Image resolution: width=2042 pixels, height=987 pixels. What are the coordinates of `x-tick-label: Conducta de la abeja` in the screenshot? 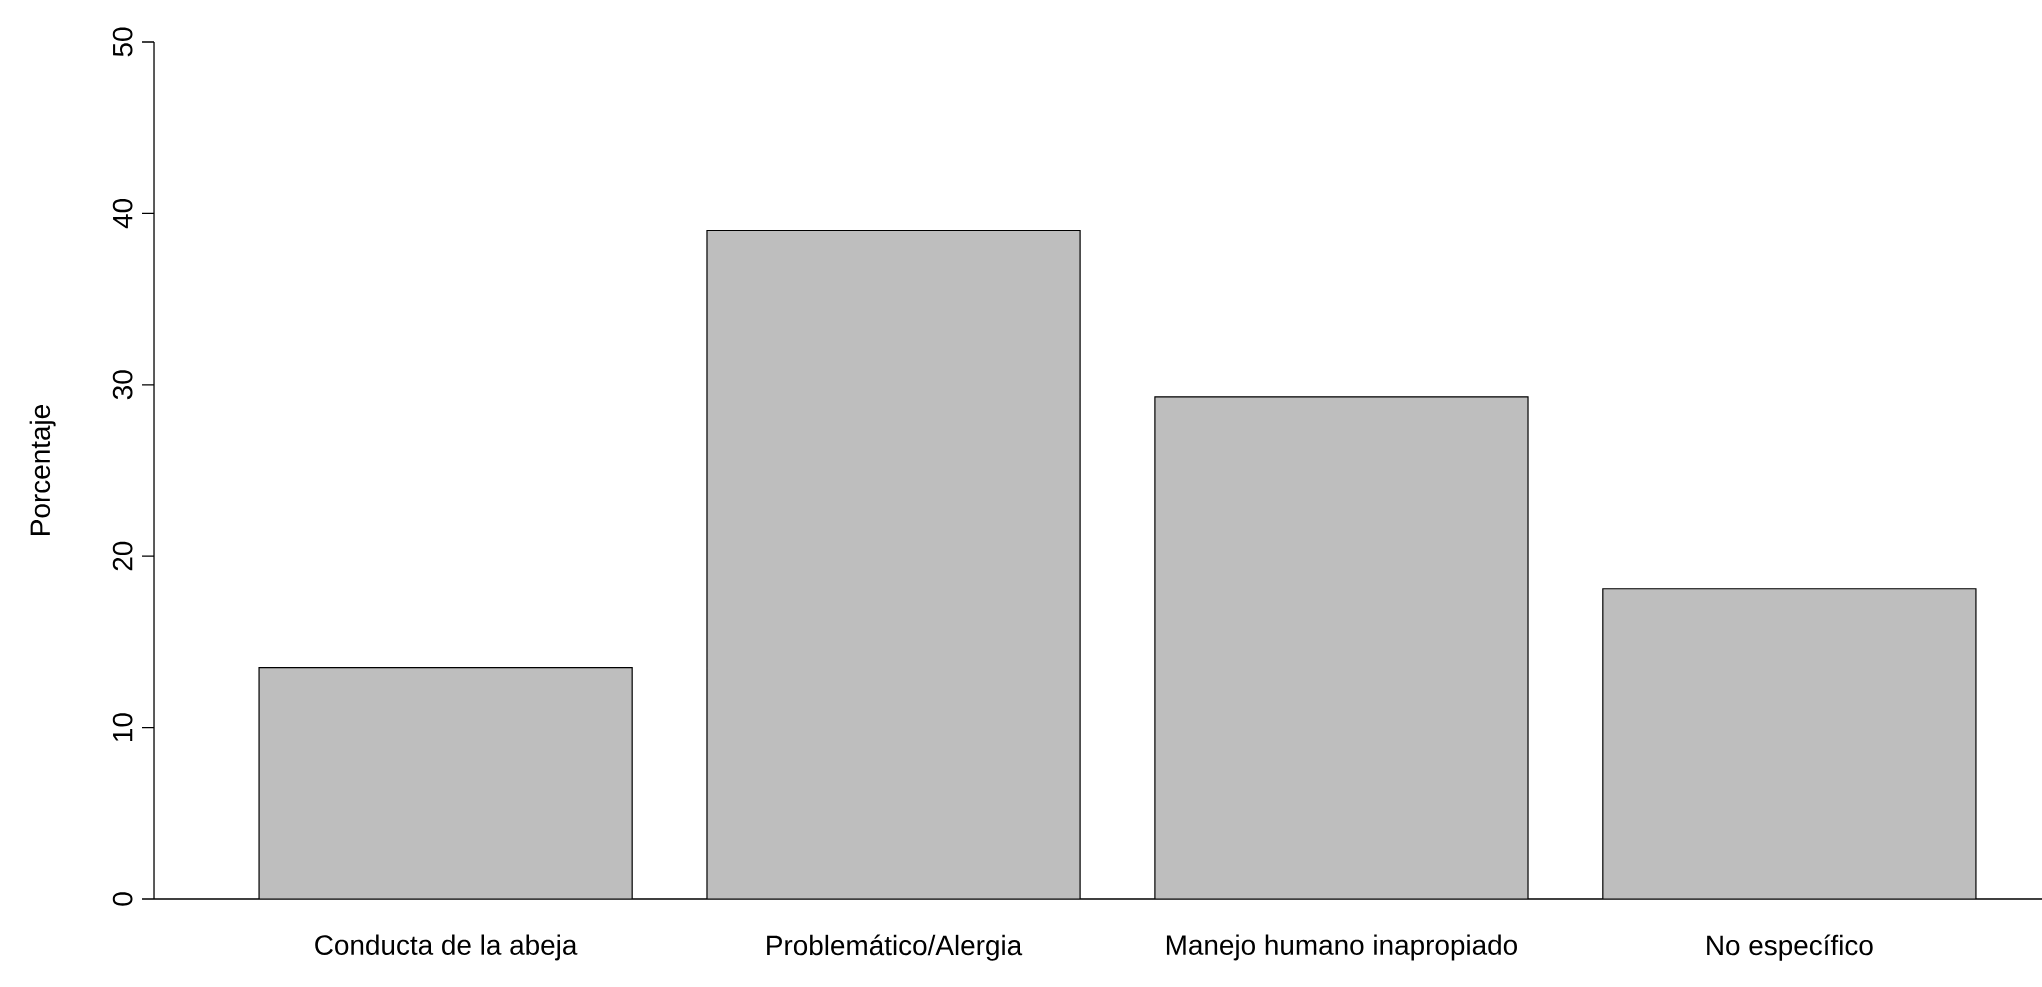 It's located at (446, 947).